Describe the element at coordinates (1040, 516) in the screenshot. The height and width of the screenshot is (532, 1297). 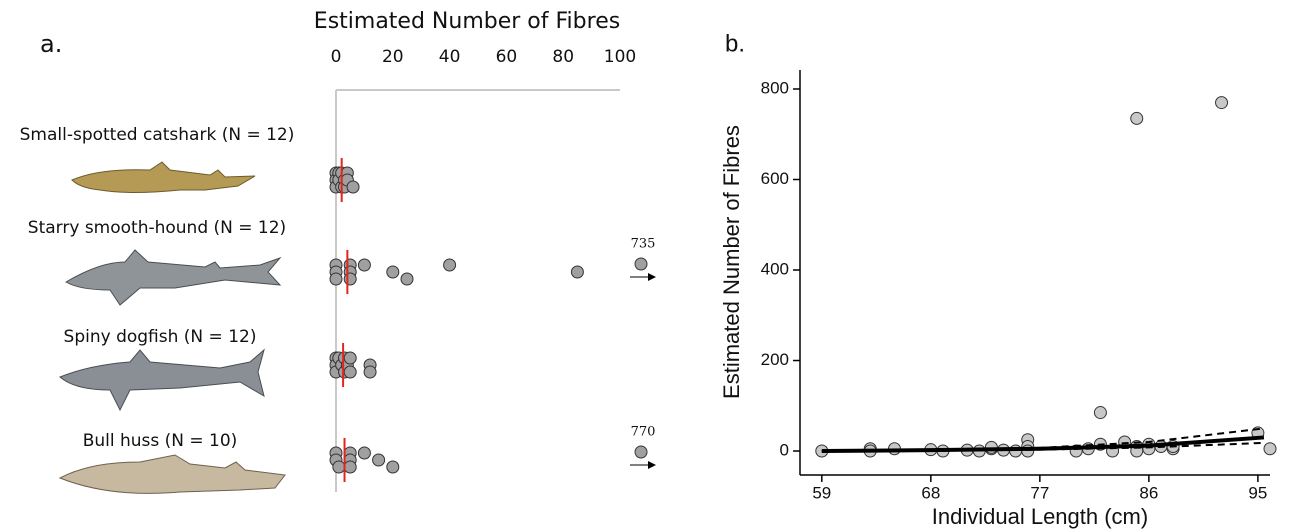
I see `x-axis-label: Individual Length (cm)` at that location.